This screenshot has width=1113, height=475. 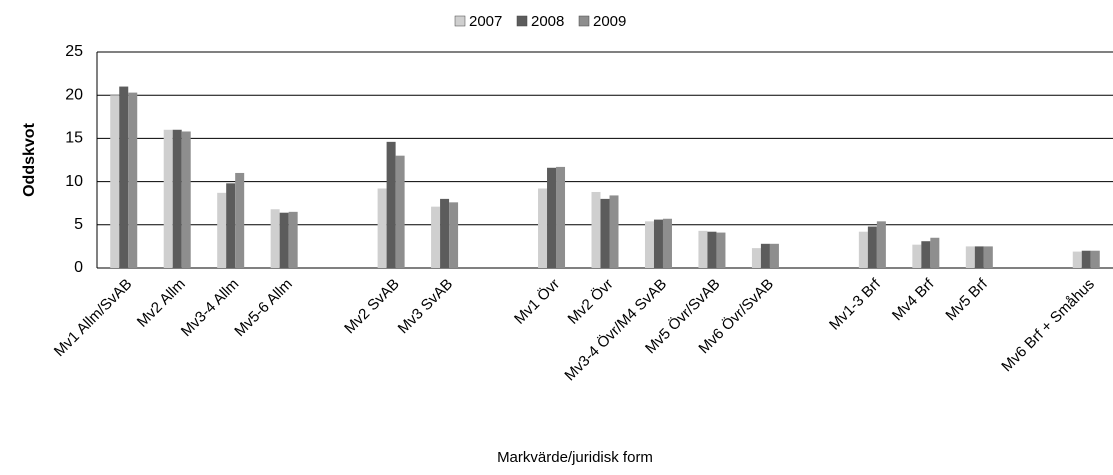 What do you see at coordinates (485, 21) in the screenshot?
I see `legend-label: 2007` at bounding box center [485, 21].